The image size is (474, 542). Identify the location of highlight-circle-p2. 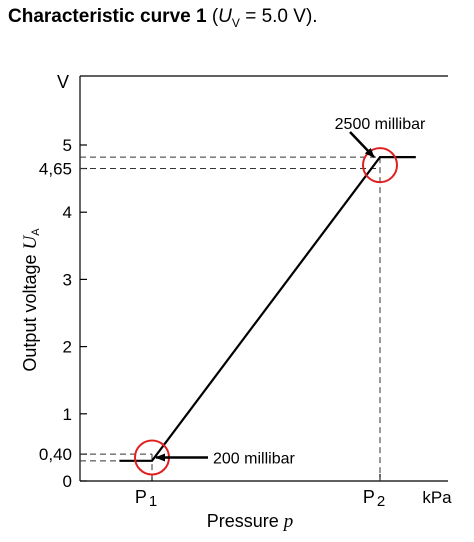
(380, 165).